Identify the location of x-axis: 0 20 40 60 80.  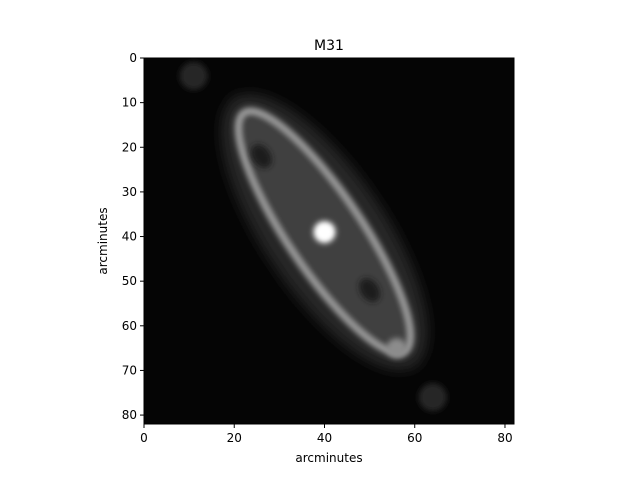
(326, 434).